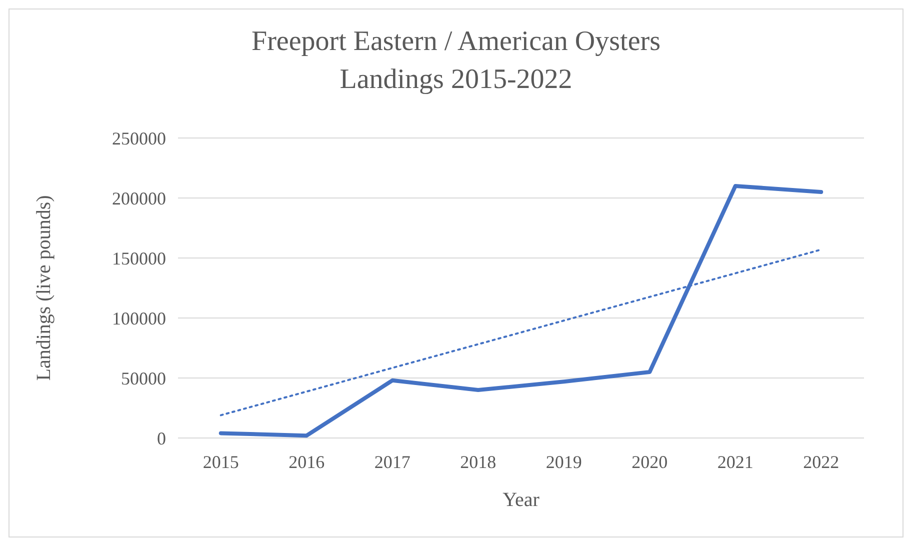 This screenshot has width=912, height=546. I want to click on y-tick-label: 50000, so click(143, 378).